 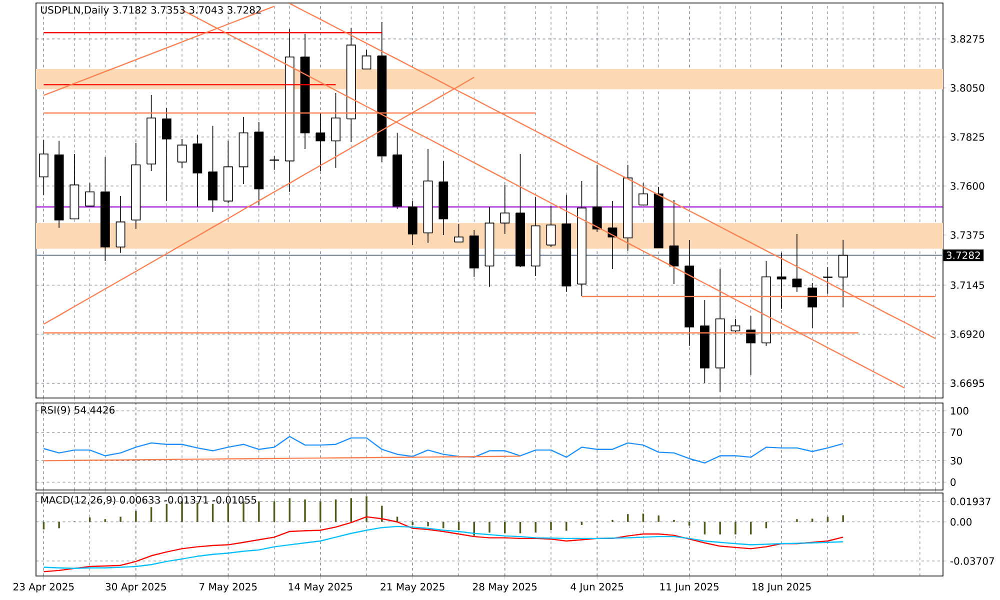 What do you see at coordinates (959, 411) in the screenshot?
I see `y-tick-label: 100` at bounding box center [959, 411].